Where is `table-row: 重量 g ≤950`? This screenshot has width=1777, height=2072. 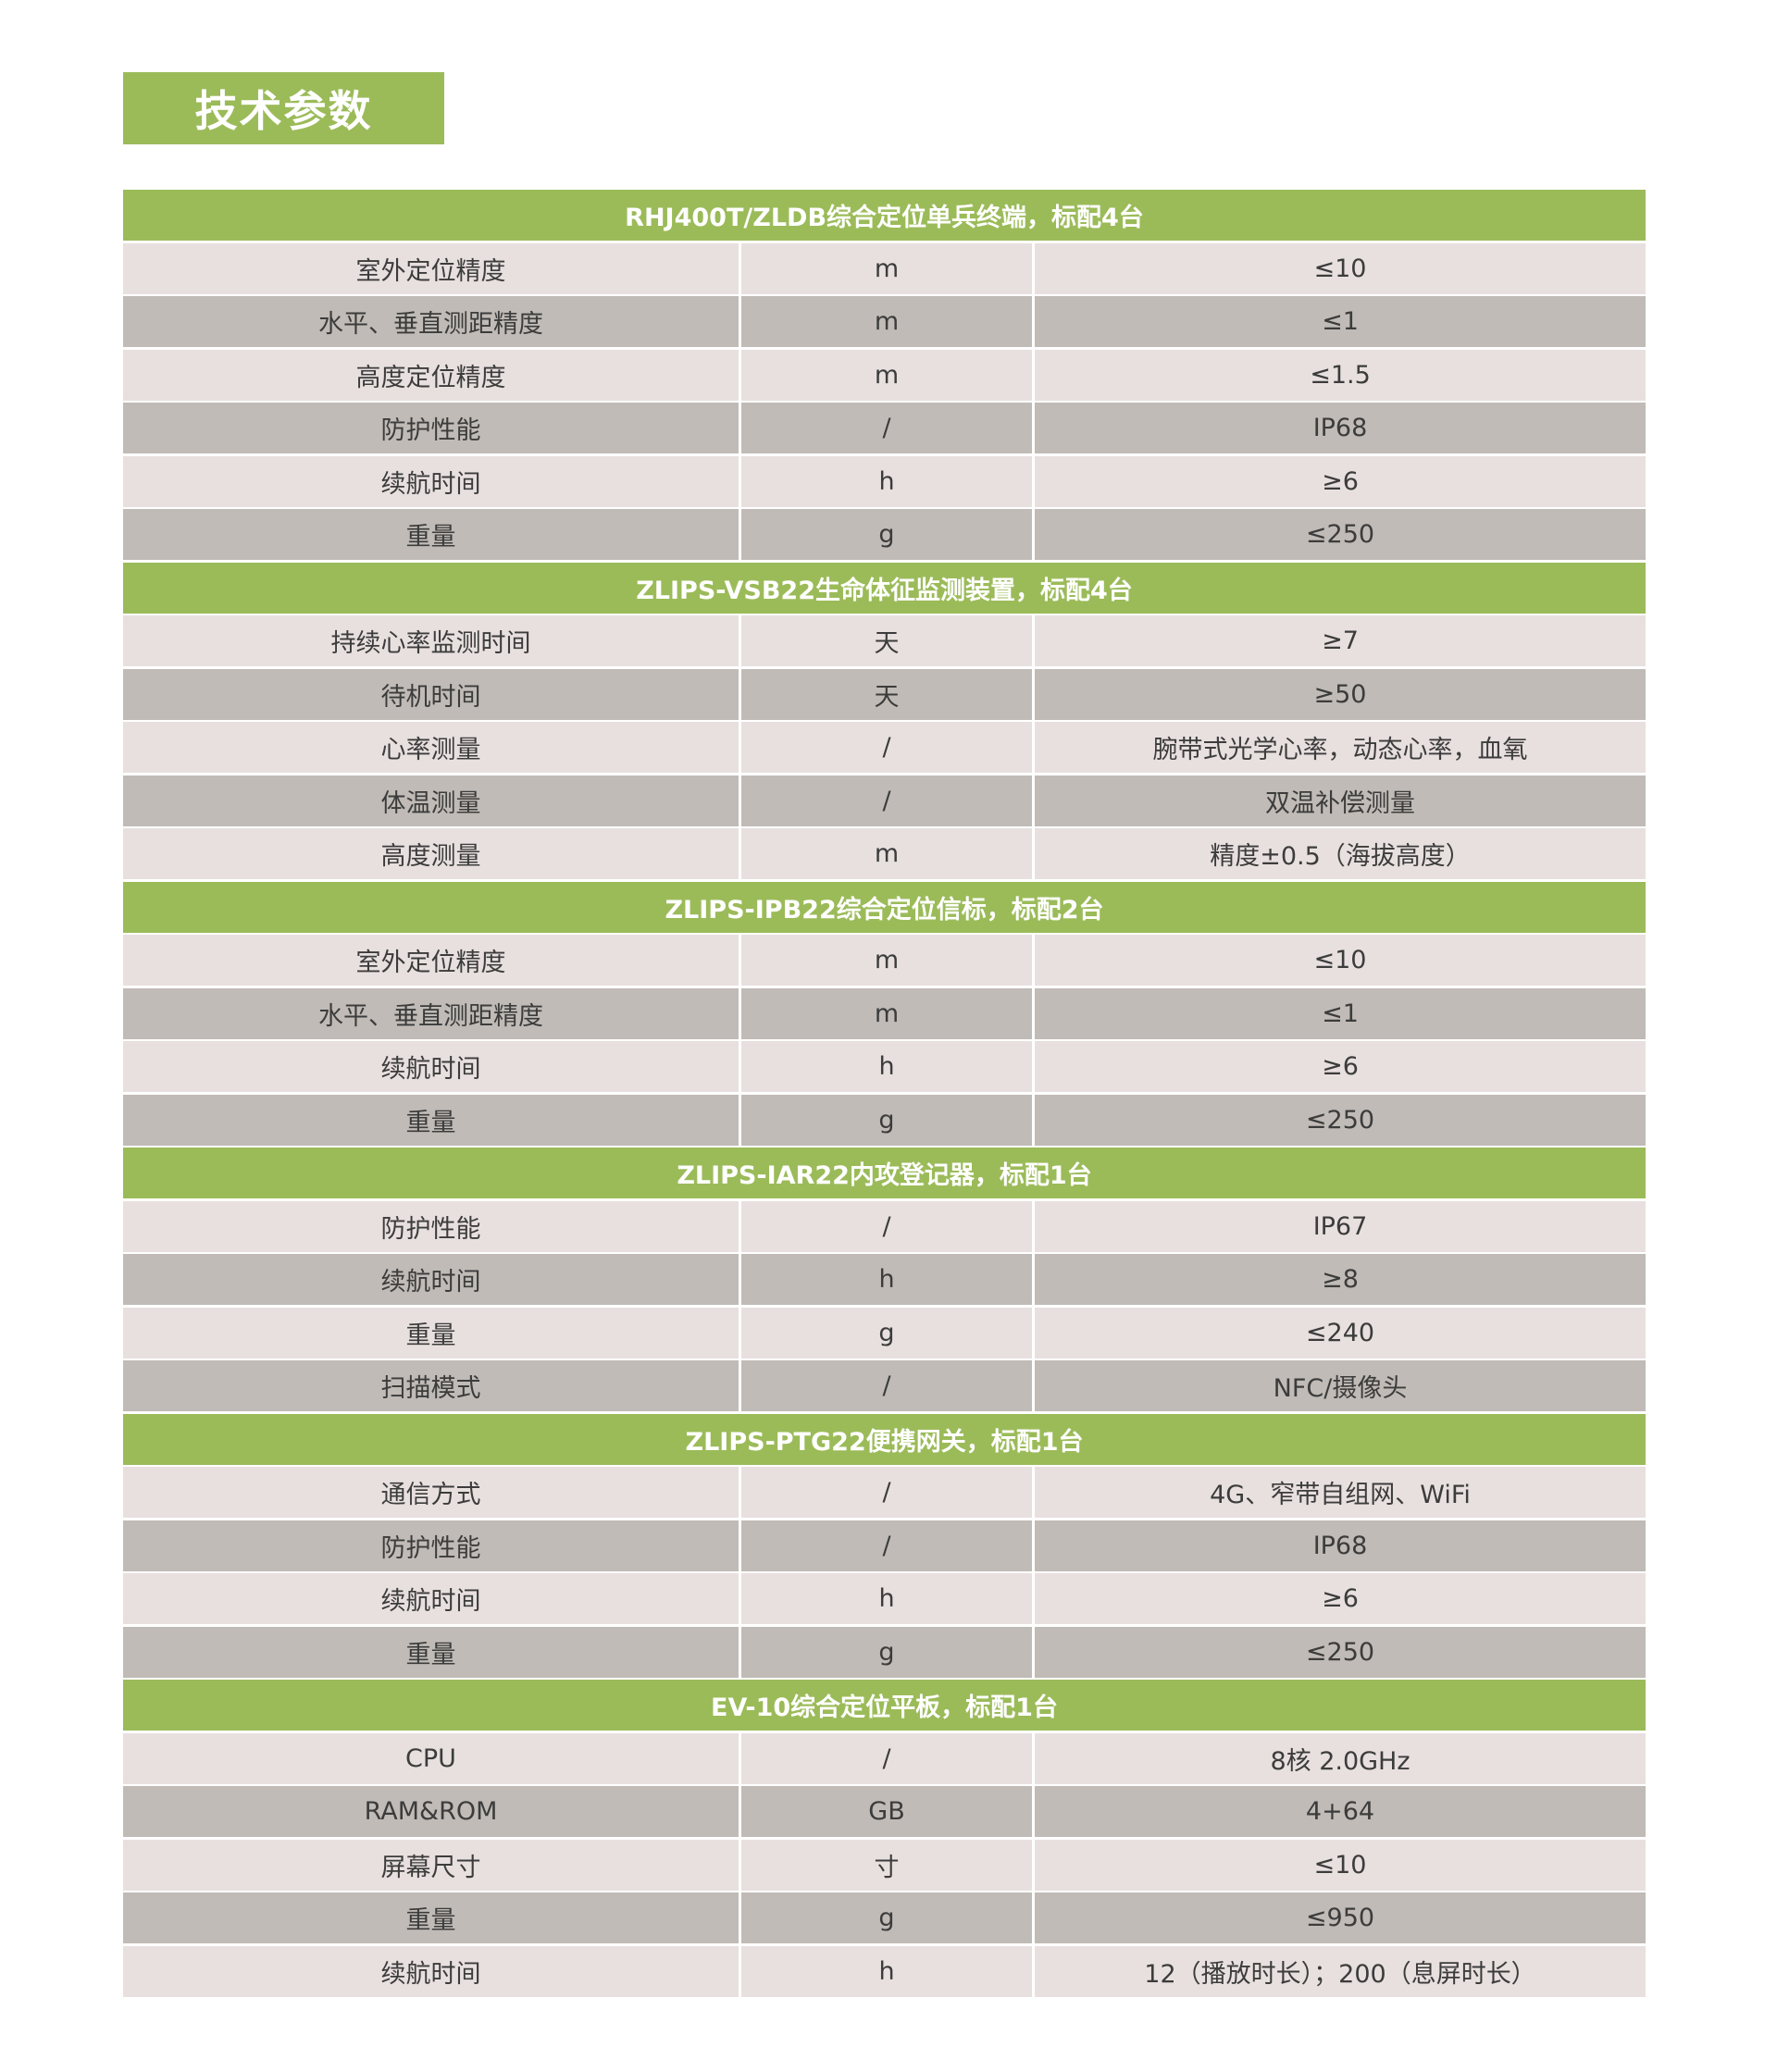
table-row: 重量 g ≤950 is located at coordinates (884, 1917).